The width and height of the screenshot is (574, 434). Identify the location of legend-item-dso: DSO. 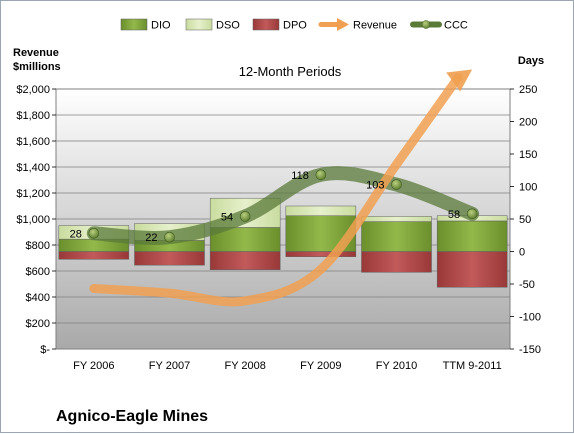
(212, 25).